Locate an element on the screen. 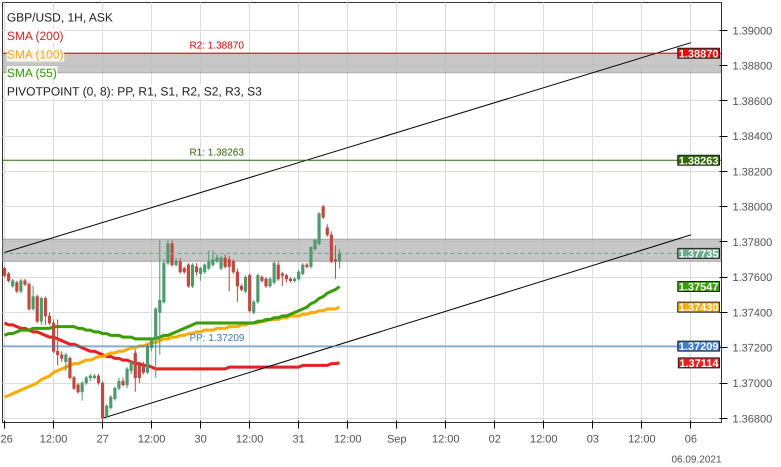 The height and width of the screenshot is (467, 781). annotation: 1.37209 is located at coordinates (698, 347).